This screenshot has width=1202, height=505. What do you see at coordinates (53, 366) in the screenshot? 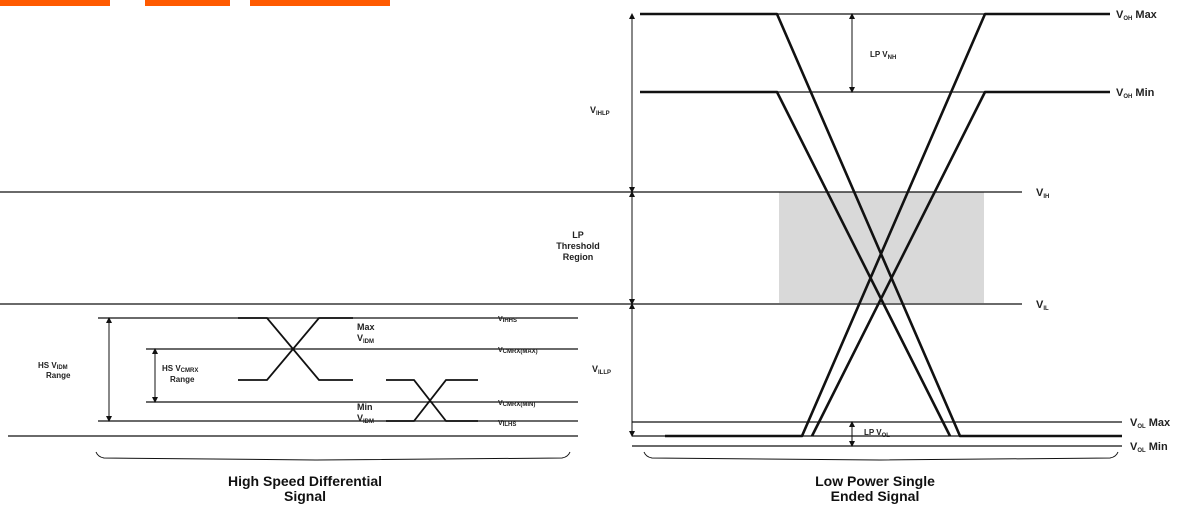
I see `hs-vidm-range-label-line1: HS VIDM` at bounding box center [53, 366].